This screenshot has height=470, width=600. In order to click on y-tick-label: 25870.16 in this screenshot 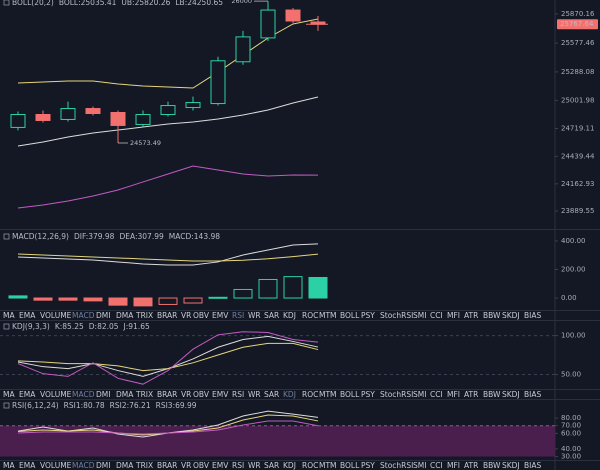, I will do `click(578, 14)`.